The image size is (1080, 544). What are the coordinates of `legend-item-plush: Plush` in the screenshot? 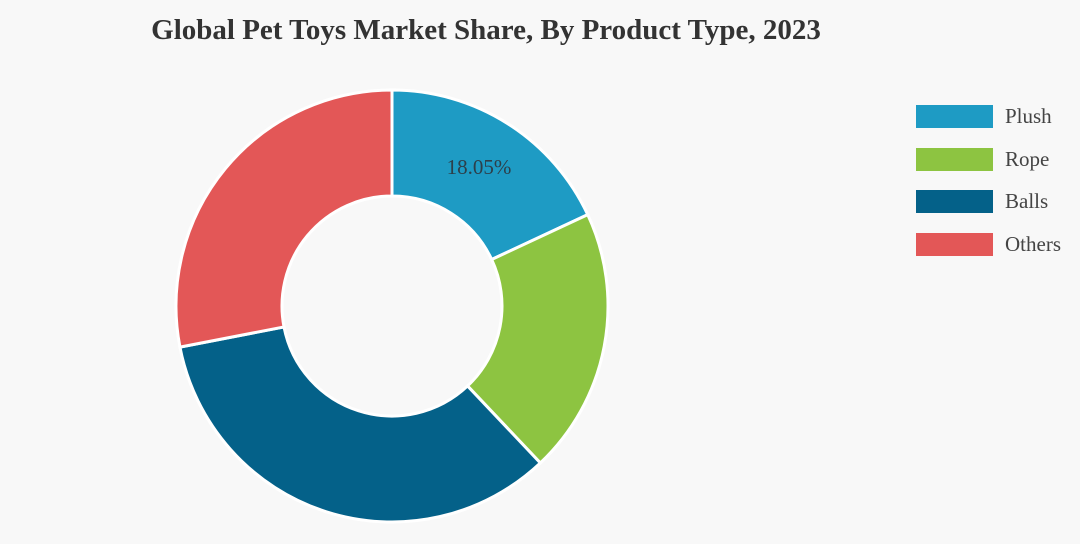 It's located at (988, 116).